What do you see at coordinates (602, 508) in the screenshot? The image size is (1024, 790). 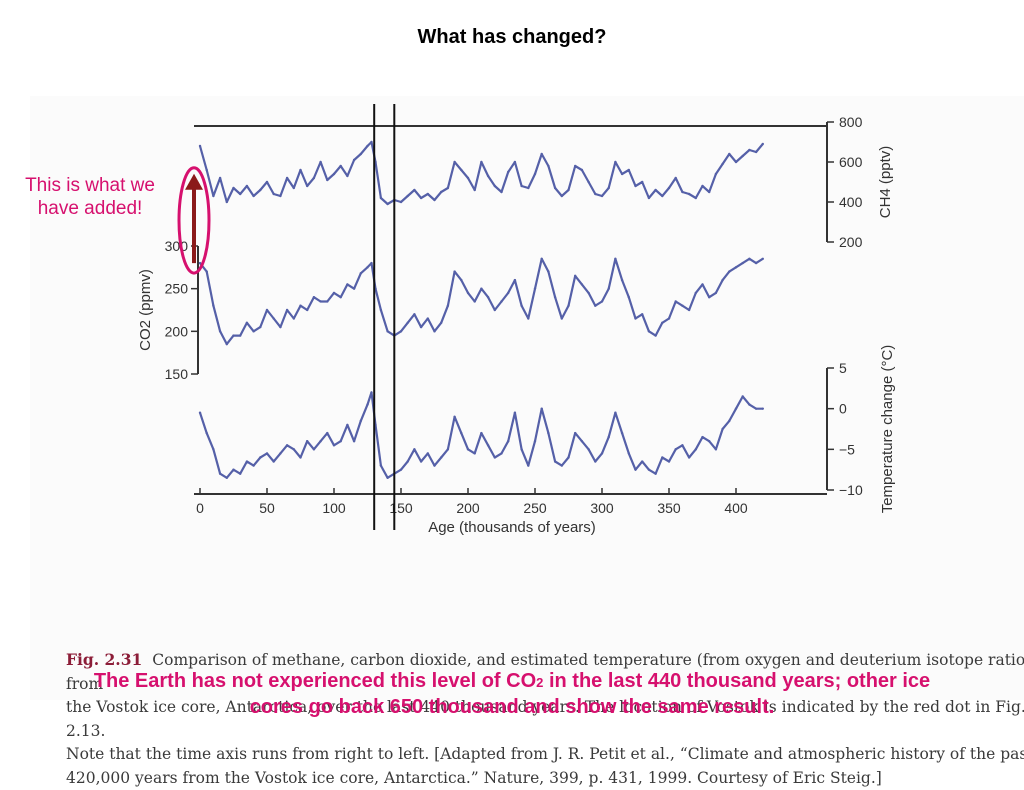 I see `x-tick-label: 300` at bounding box center [602, 508].